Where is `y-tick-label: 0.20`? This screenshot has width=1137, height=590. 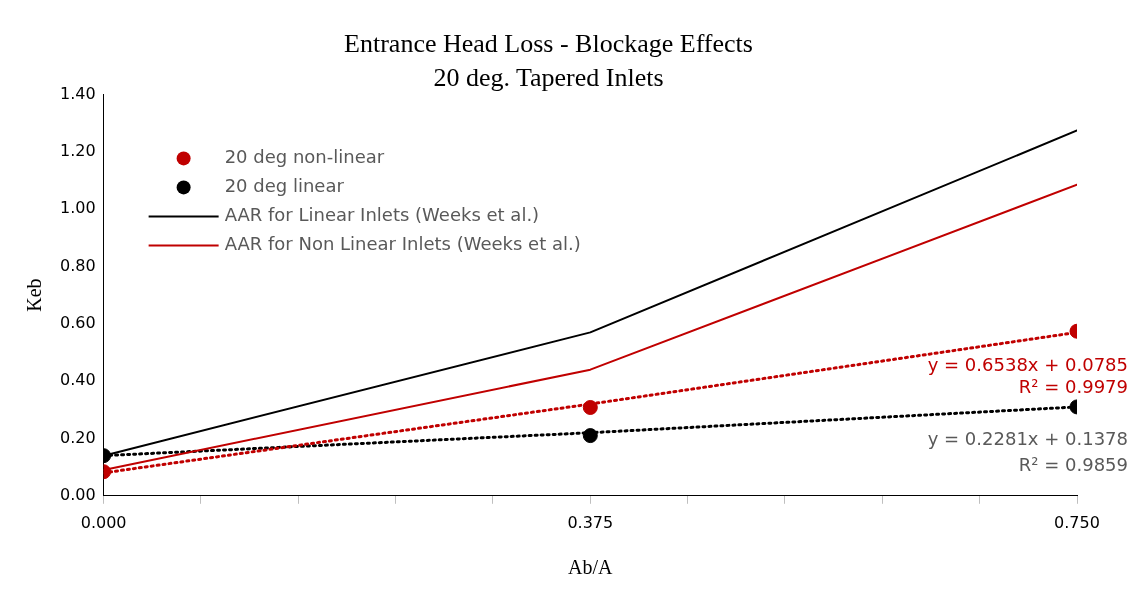
y-tick-label: 0.20 is located at coordinates (78, 437).